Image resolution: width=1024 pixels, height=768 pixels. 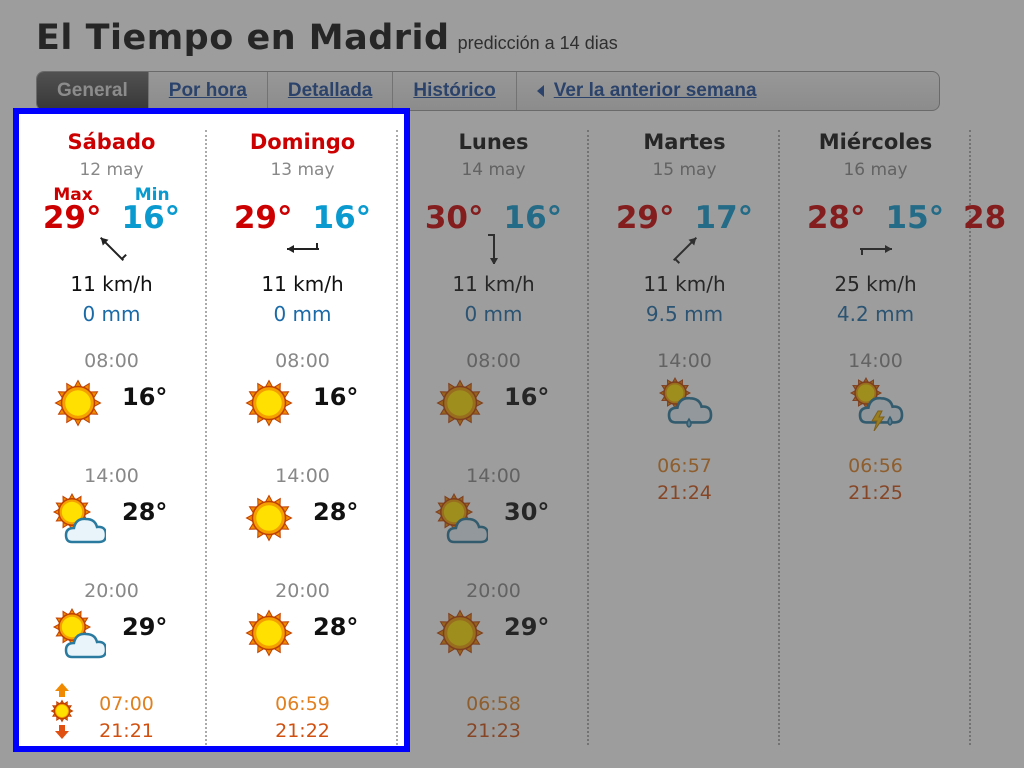 I want to click on max-min-labels: Max Min, so click(x=111, y=195).